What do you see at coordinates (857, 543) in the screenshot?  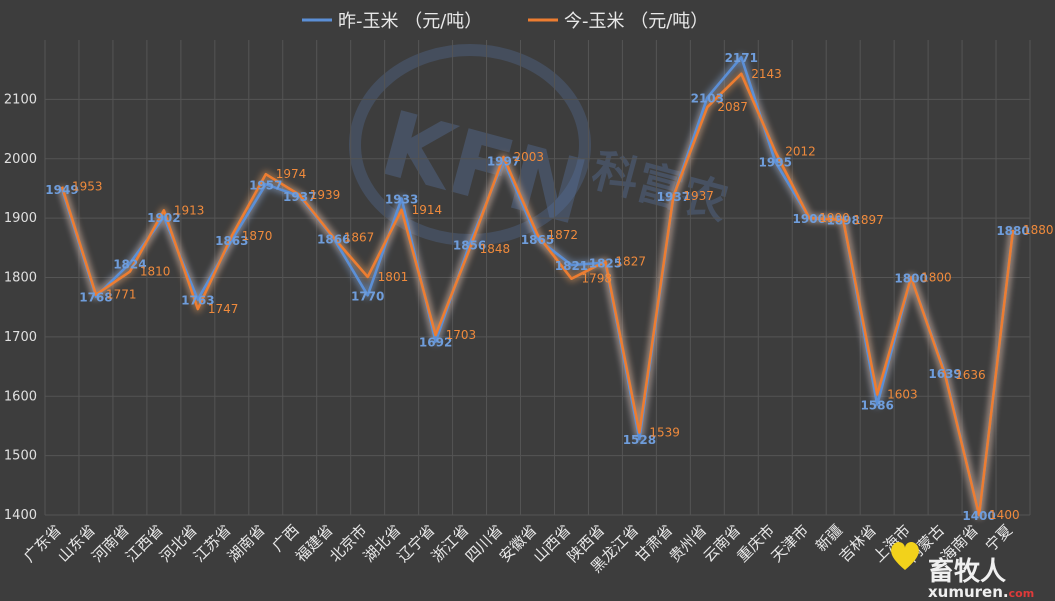 I see `x-tick-label: 吉林省` at bounding box center [857, 543].